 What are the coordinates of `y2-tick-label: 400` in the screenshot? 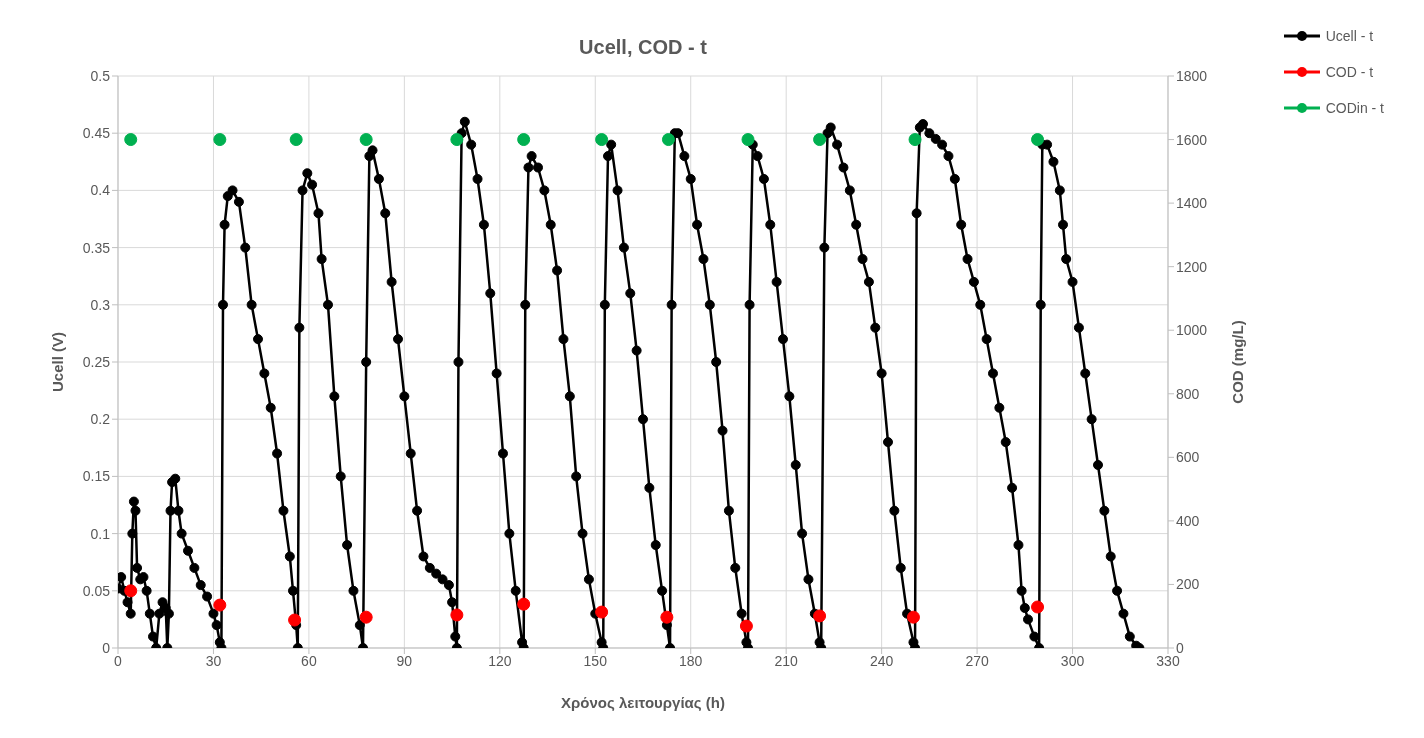 It's located at (1188, 520).